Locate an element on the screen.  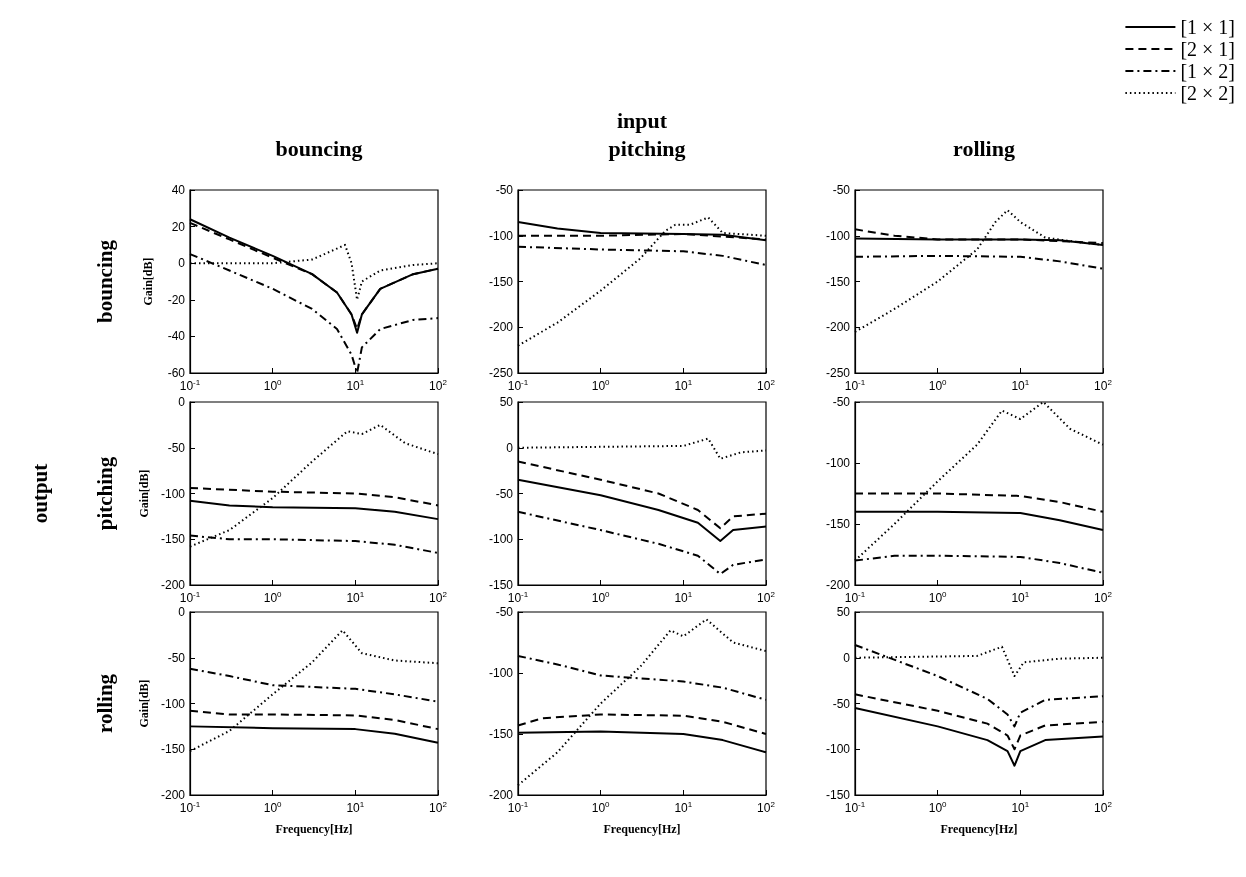
text: output is located at coordinates (40, 493).